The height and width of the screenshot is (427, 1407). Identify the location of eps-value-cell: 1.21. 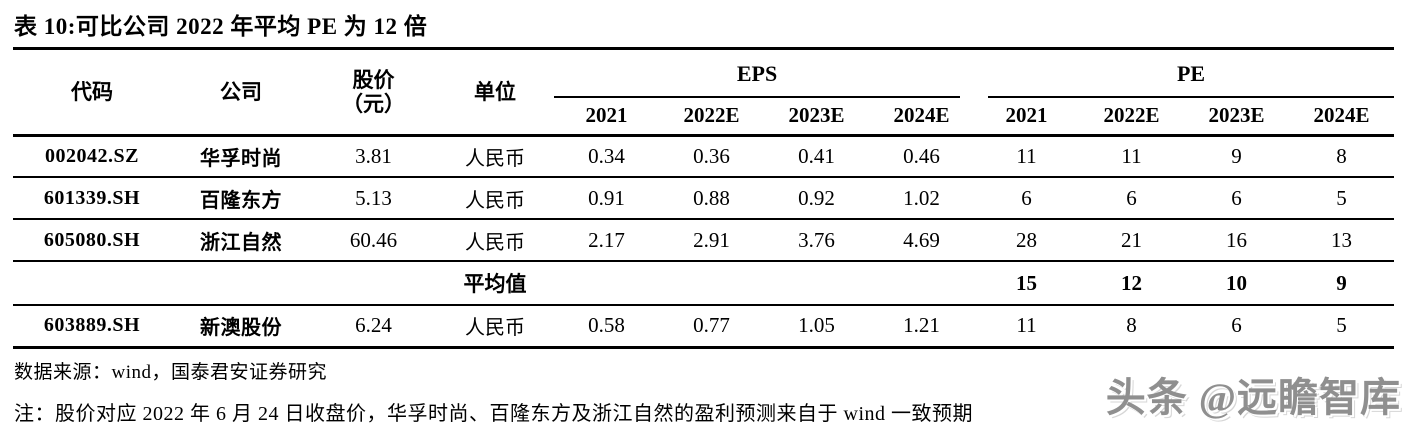
(922, 327).